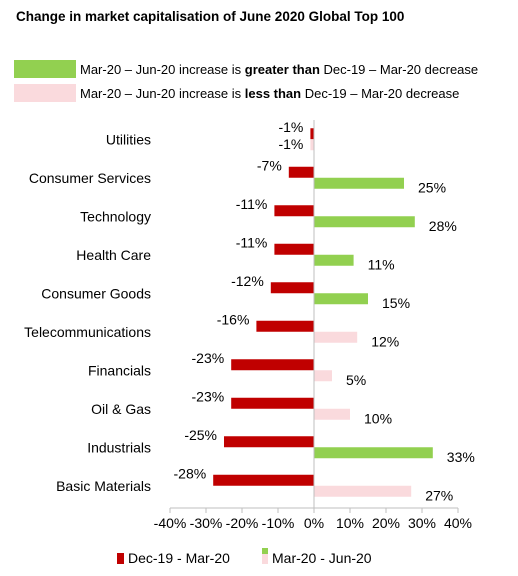 The width and height of the screenshot is (518, 576). Describe the element at coordinates (119, 370) in the screenshot. I see `category-label-financials: Financials` at that location.